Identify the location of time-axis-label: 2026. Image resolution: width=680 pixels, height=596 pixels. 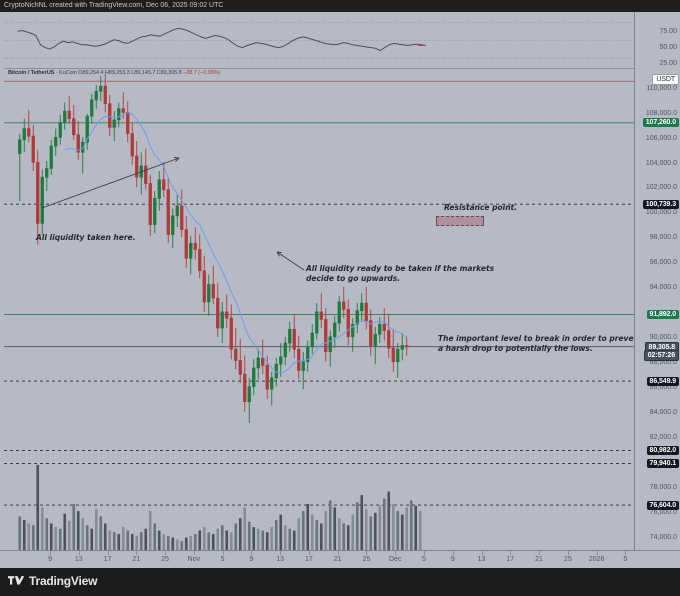
(596, 559).